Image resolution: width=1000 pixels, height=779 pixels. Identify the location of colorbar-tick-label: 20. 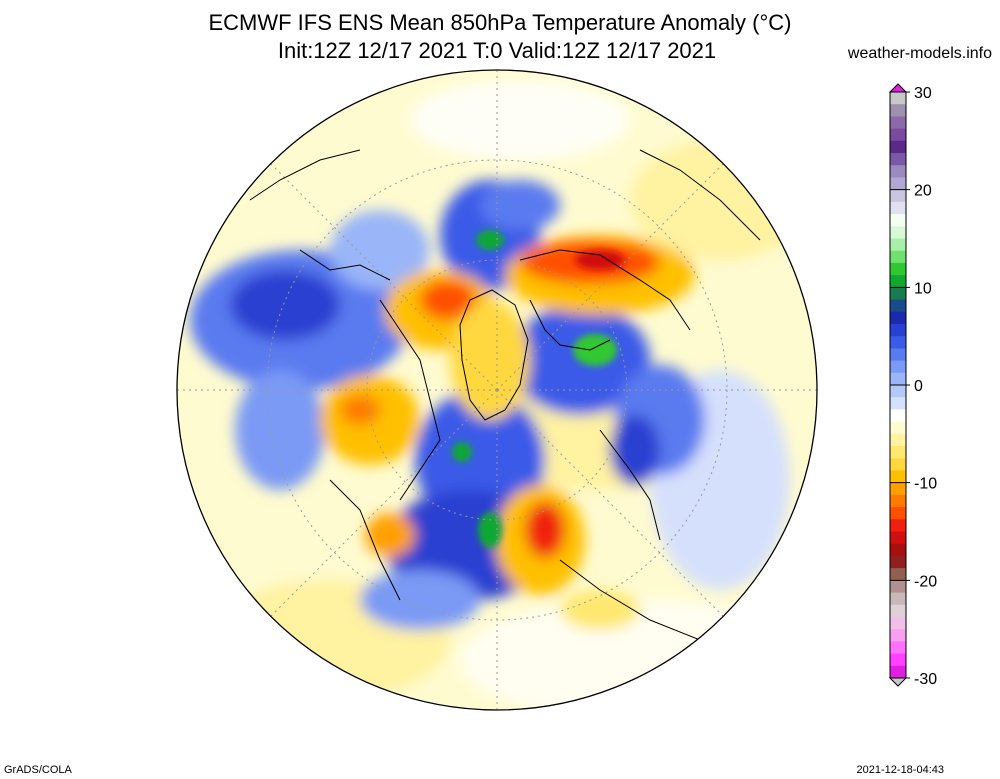
(923, 191).